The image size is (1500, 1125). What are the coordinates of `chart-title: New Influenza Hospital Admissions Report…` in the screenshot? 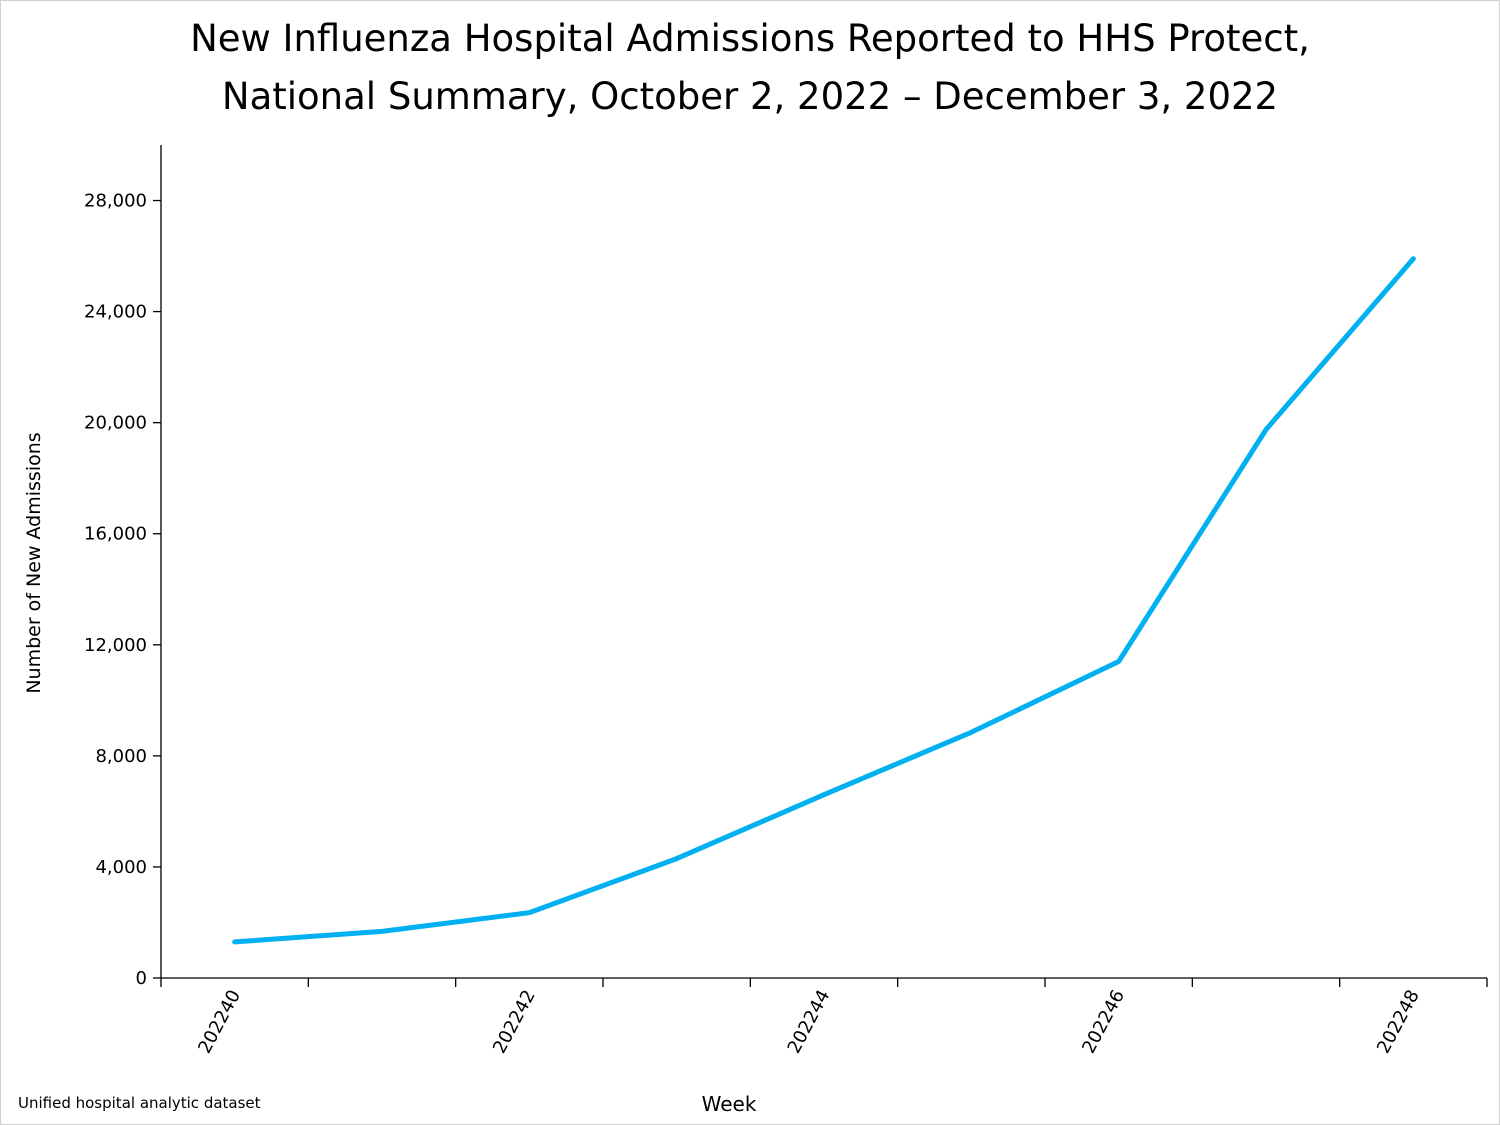 It's located at (750, 68).